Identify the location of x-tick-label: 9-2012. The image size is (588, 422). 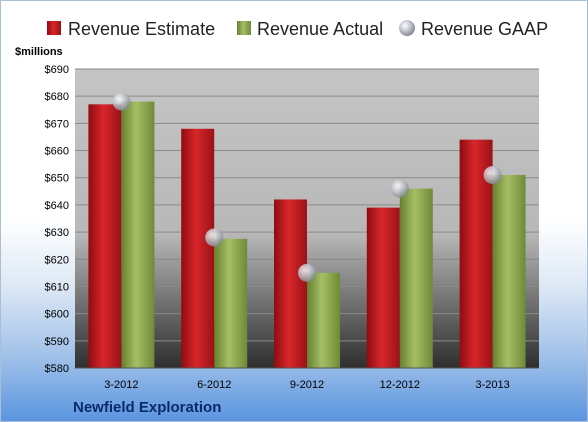
(307, 385).